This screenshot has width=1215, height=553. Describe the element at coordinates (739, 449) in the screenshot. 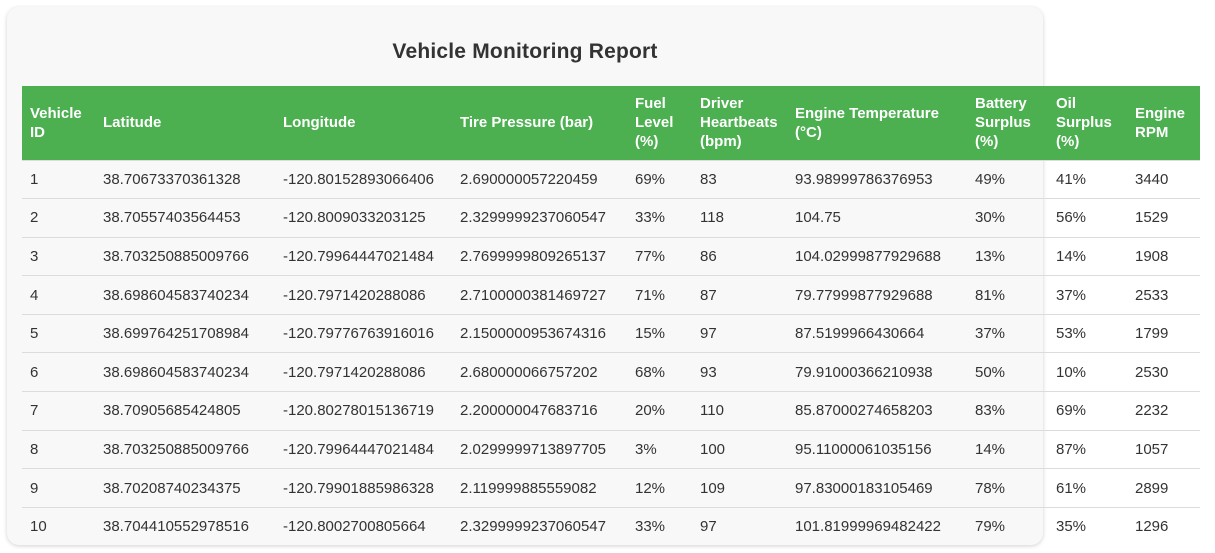

I see `cell-driver-heartbeats: 100` at that location.